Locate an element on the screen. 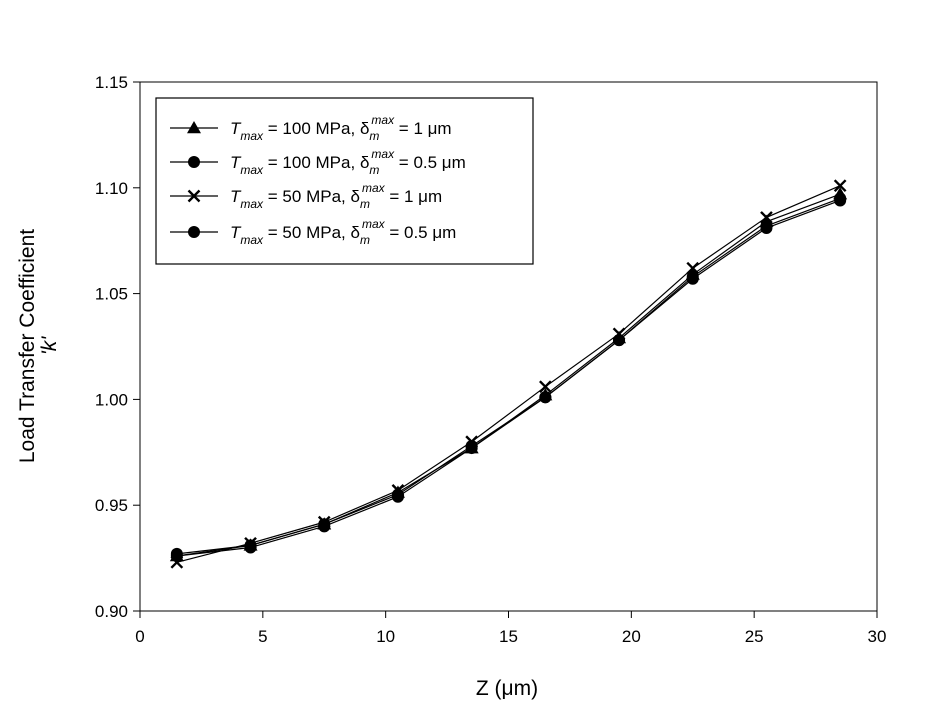 This screenshot has height=708, width=948. x-tick-label: 30 is located at coordinates (877, 636).